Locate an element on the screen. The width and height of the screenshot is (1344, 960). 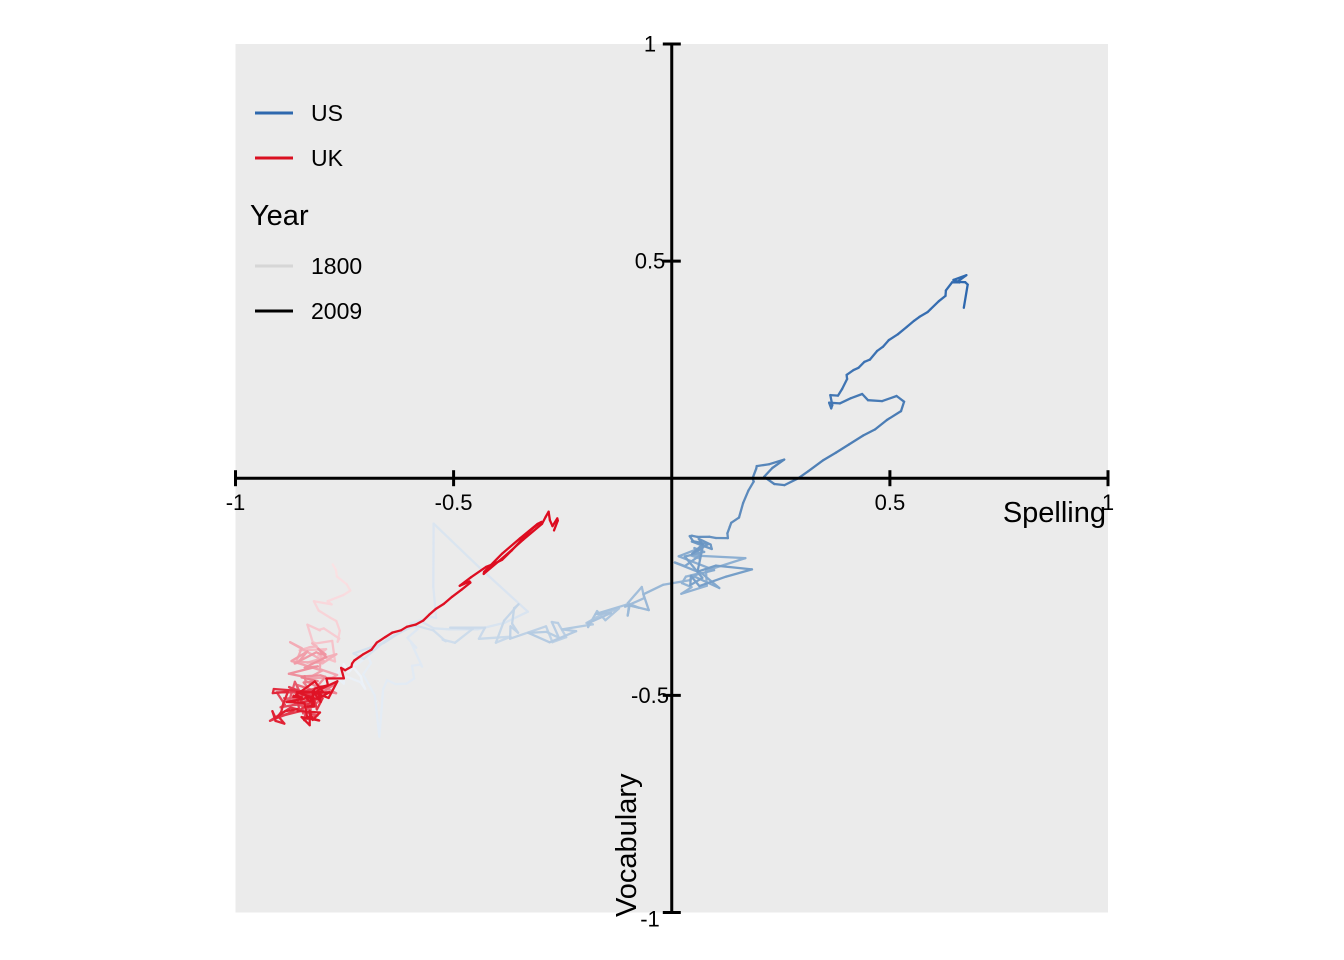
svg-text: 2009 is located at coordinates (336, 311).